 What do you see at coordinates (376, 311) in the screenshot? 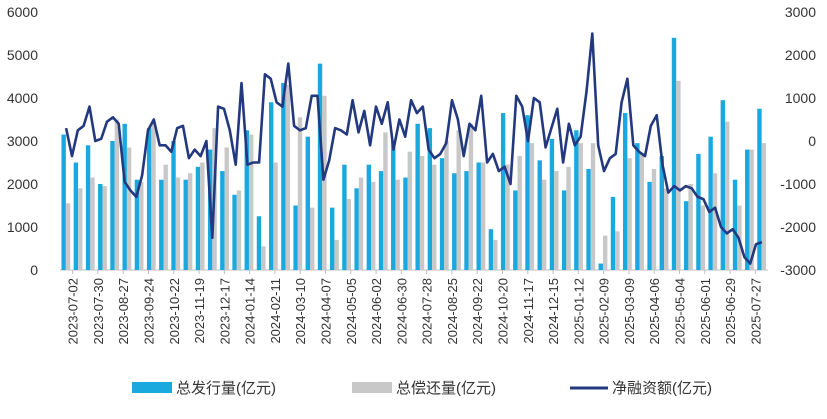
I see `x-tick-label: 2024-06-02` at bounding box center [376, 311].